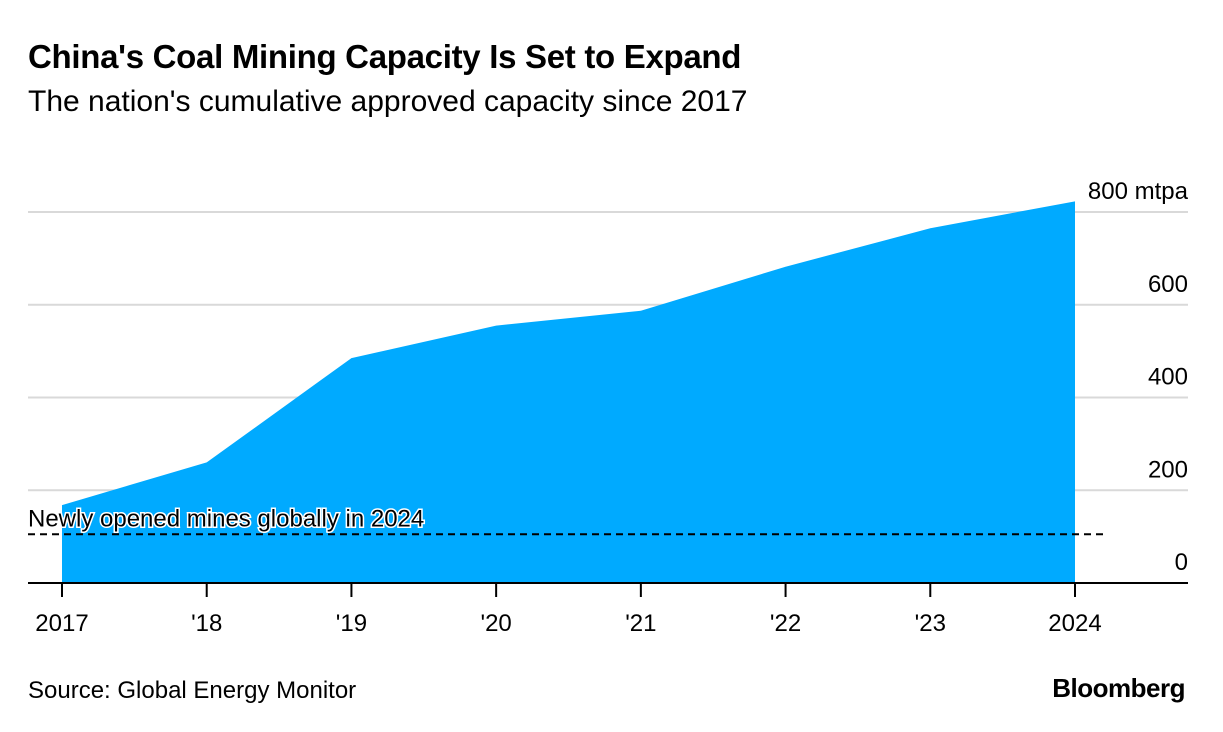 The height and width of the screenshot is (732, 1223). What do you see at coordinates (351, 623) in the screenshot?
I see `x-tick-label-'19: '19` at bounding box center [351, 623].